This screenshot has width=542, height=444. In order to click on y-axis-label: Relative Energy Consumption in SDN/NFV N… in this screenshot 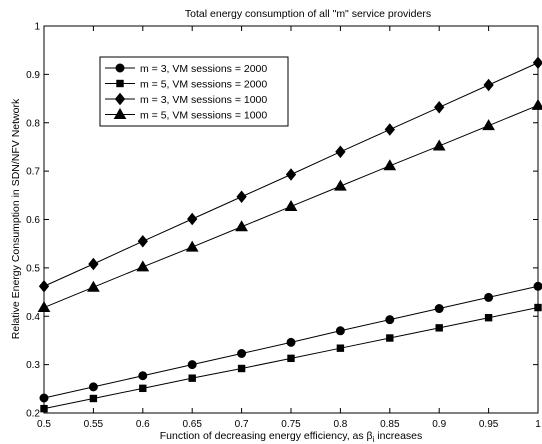, I will do `click(16, 218)`.